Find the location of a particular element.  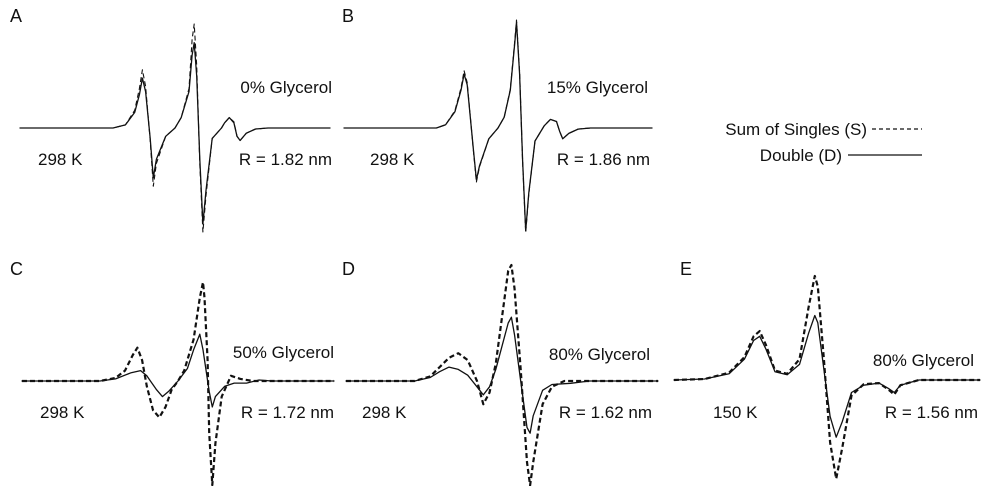

panel-d-solvent-label: 80% Glycerol is located at coordinates (599, 354).